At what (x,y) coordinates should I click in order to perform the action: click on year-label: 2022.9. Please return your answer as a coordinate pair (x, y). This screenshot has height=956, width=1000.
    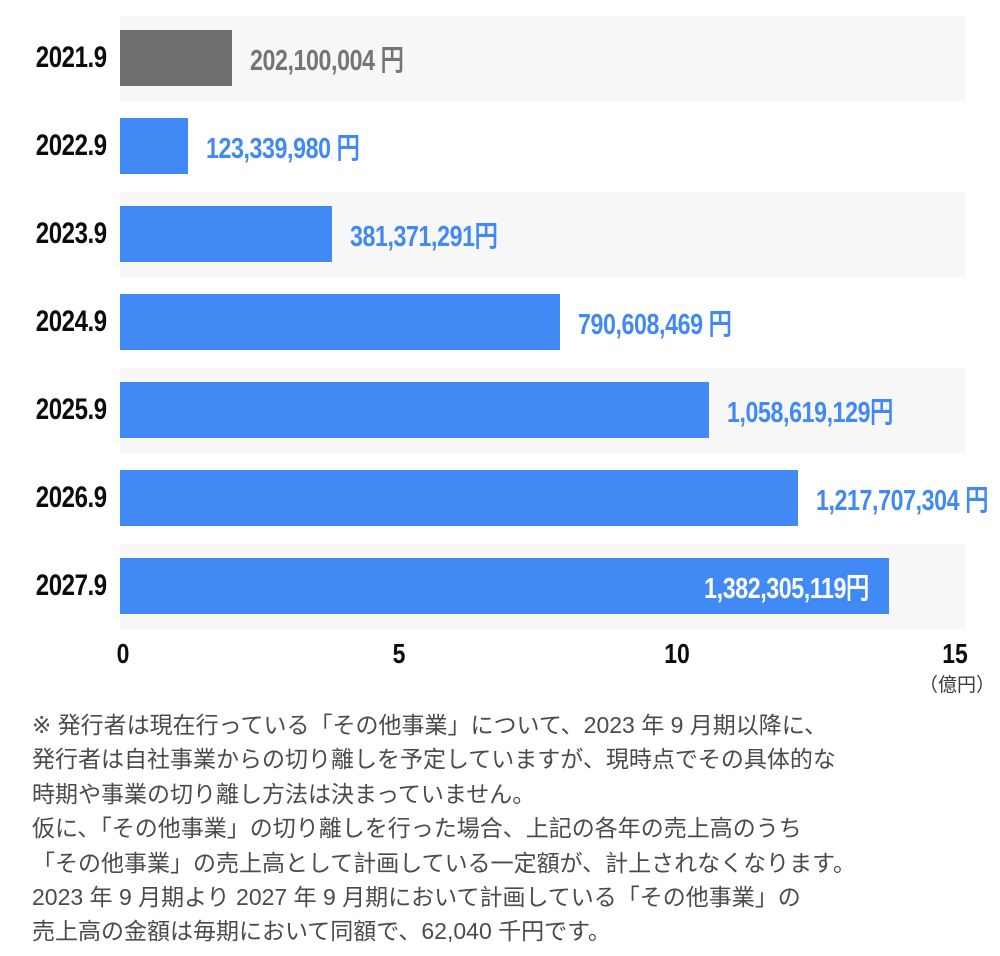
    Looking at the image, I should click on (71, 145).